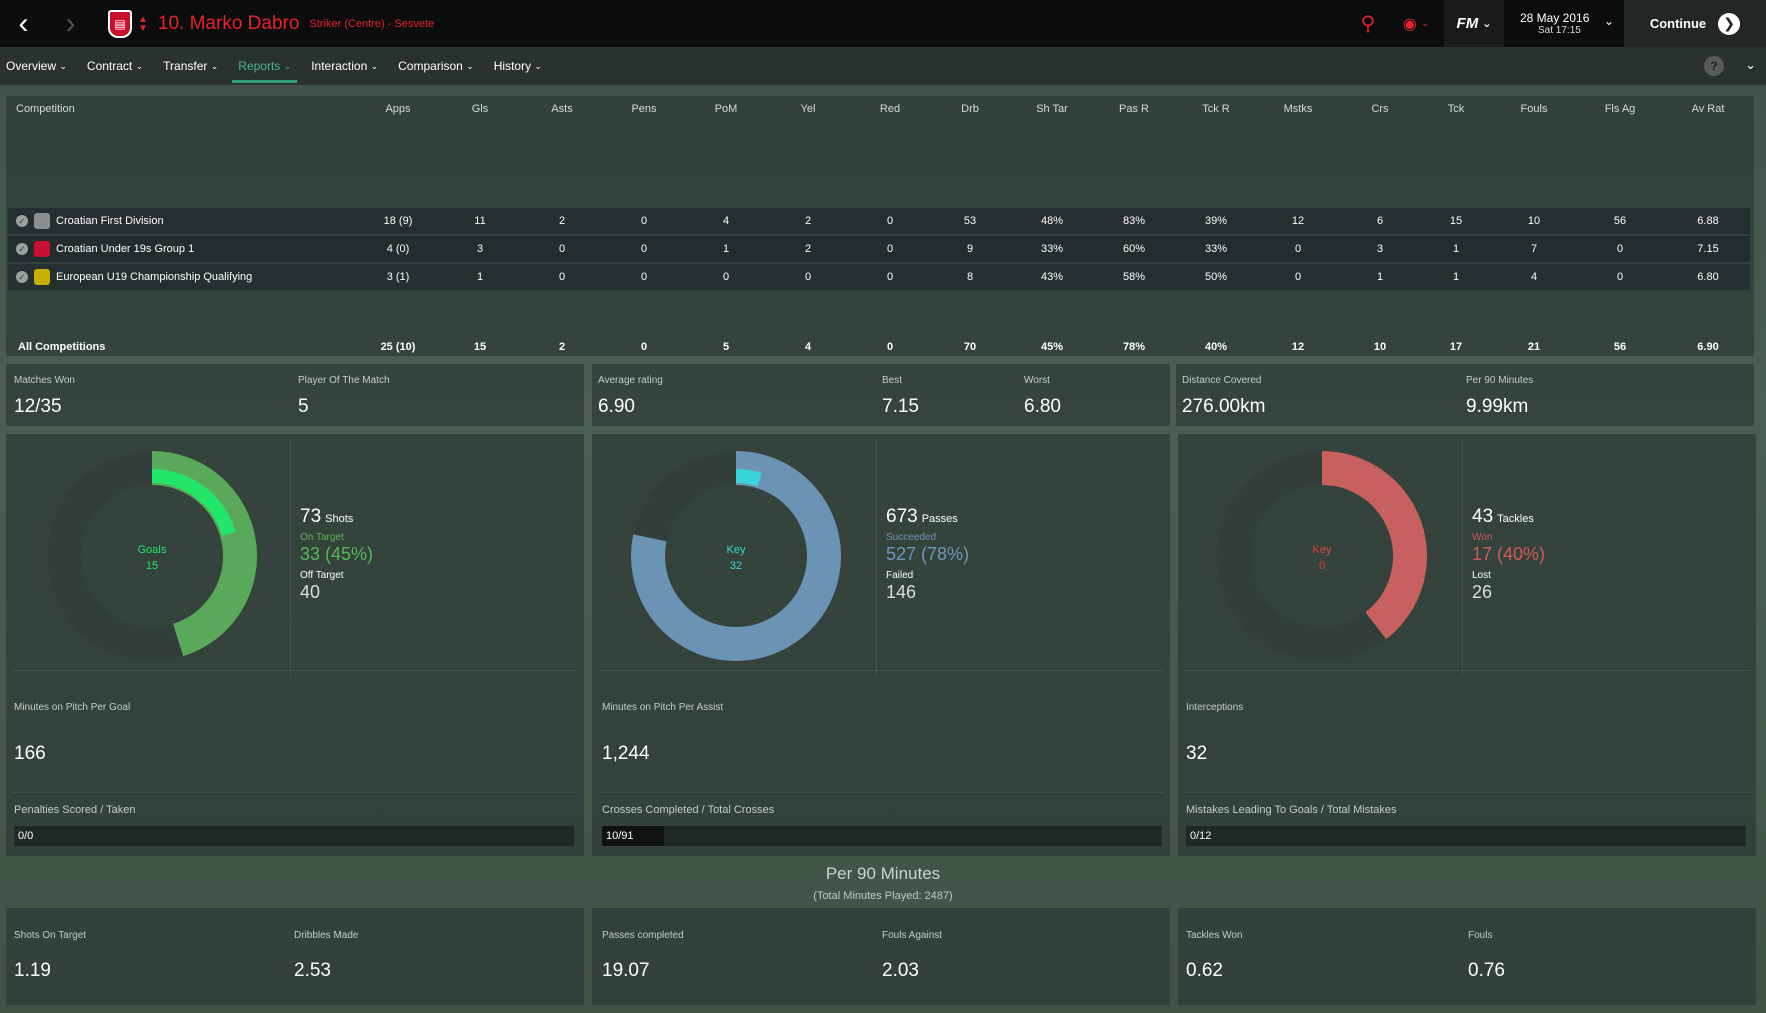 The height and width of the screenshot is (1013, 1766). I want to click on tab-interaction: Interaction ⌄, so click(344, 66).